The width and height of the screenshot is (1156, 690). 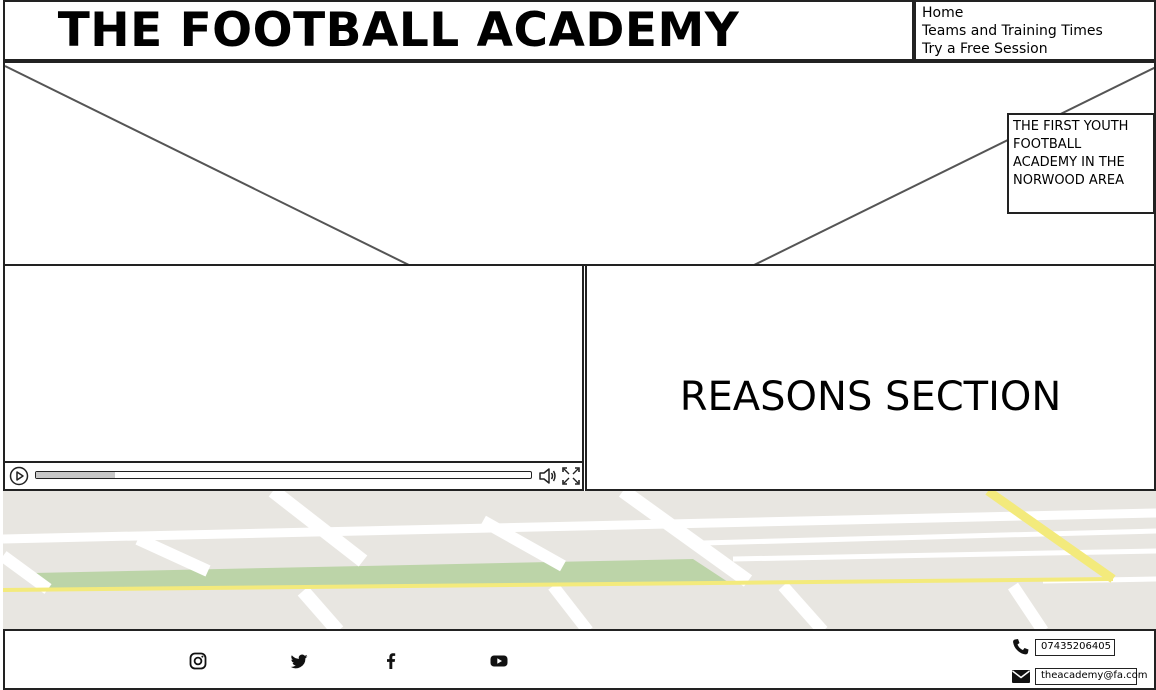 What do you see at coordinates (198, 661) in the screenshot?
I see `instagram-icon` at bounding box center [198, 661].